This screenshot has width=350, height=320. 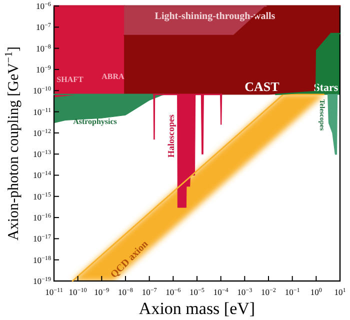 I want to click on y-tick-label: 10$^{−14}$, so click(x=41, y=175).